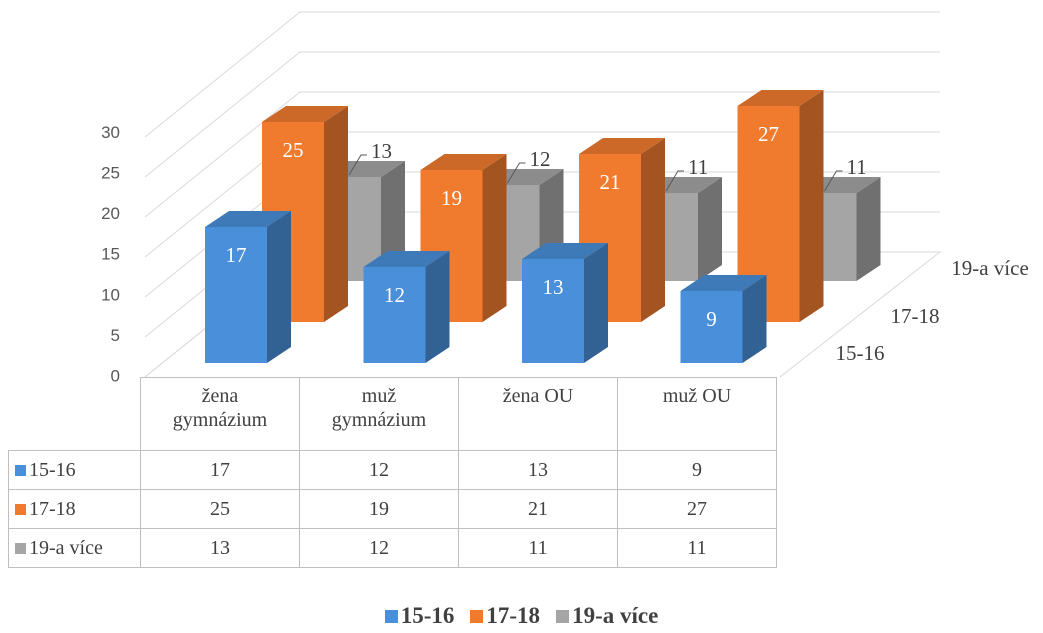  Describe the element at coordinates (220, 509) in the screenshot. I see `table-value: 25` at that location.